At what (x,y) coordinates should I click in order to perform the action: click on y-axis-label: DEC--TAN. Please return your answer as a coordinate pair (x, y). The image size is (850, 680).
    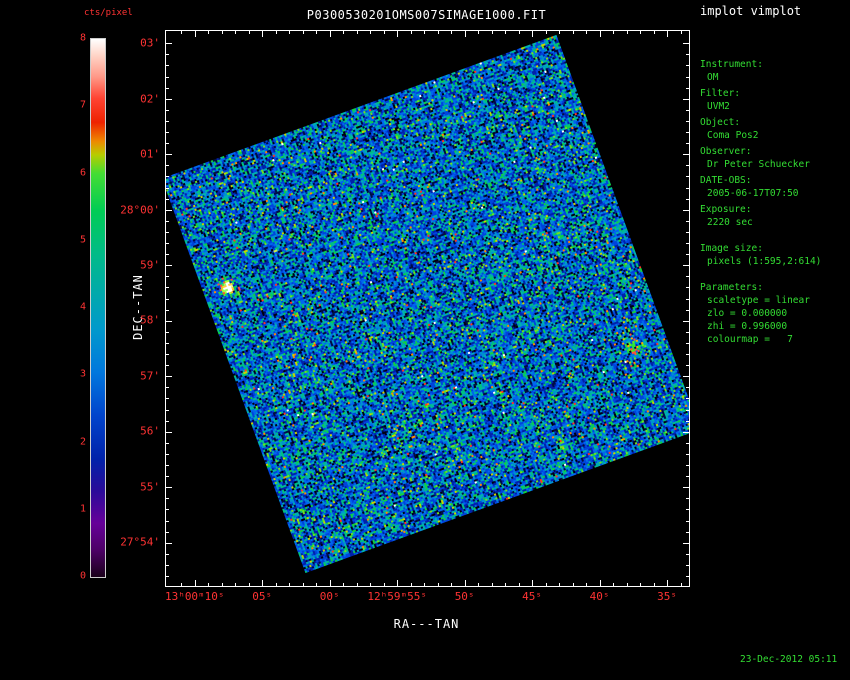
    Looking at the image, I should click on (138, 307).